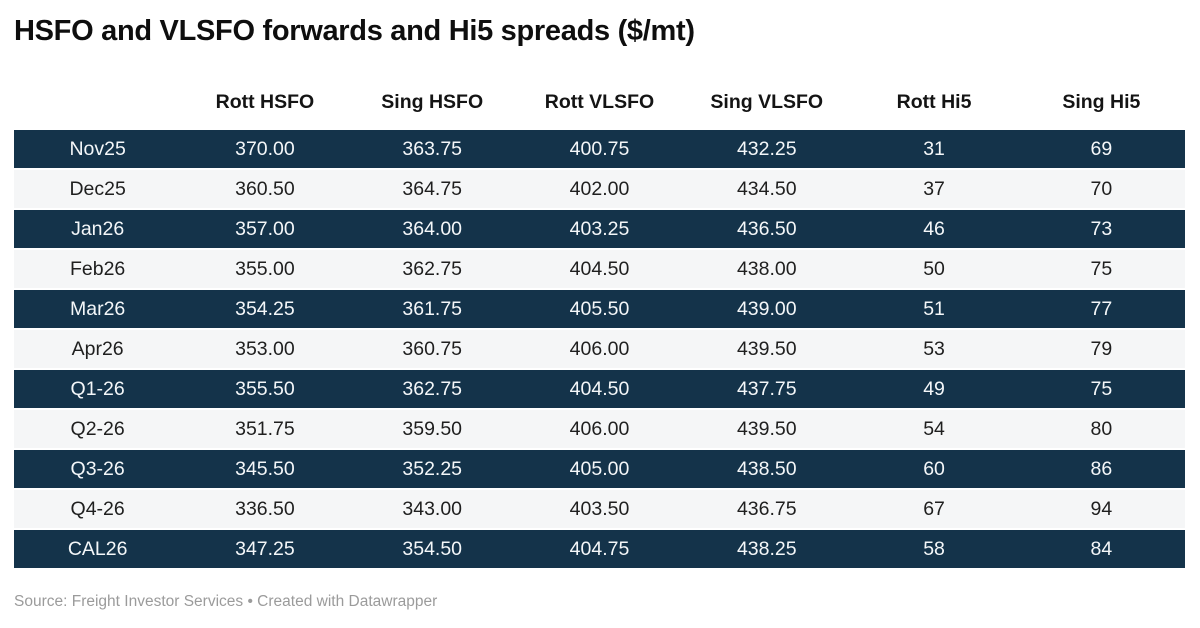 This screenshot has height=628, width=1200. Describe the element at coordinates (934, 349) in the screenshot. I see `cell-value: 53` at that location.